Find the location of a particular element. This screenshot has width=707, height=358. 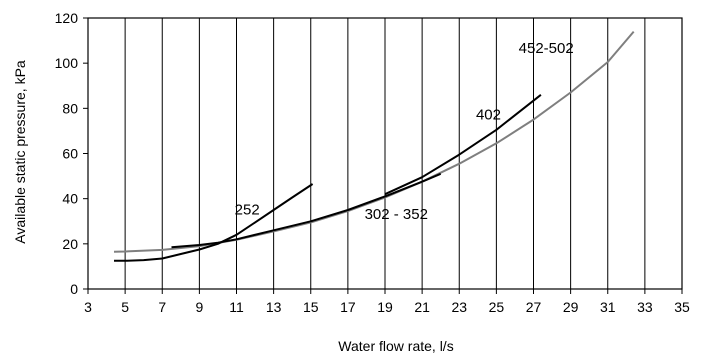

x-tick-label-7: 7 is located at coordinates (162, 307).